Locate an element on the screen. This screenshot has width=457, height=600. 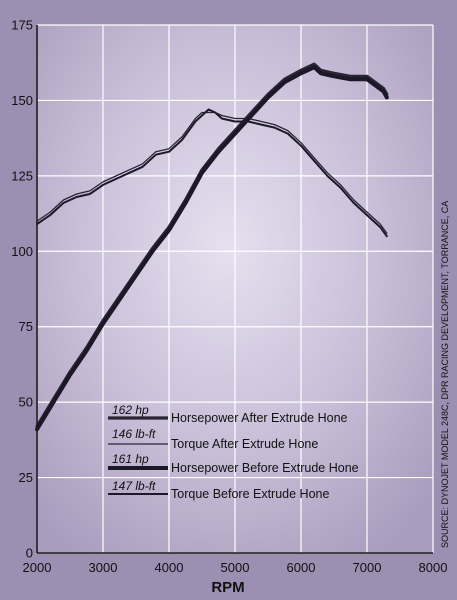
x-tick-label: 3000 is located at coordinates (103, 567).